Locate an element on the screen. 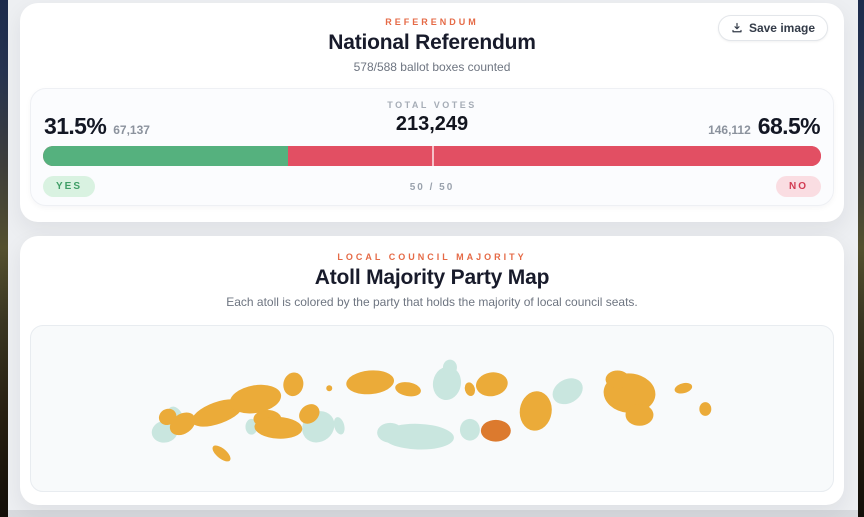 Image resolution: width=864 pixels, height=517 pixels. no-badge: NO is located at coordinates (798, 186).